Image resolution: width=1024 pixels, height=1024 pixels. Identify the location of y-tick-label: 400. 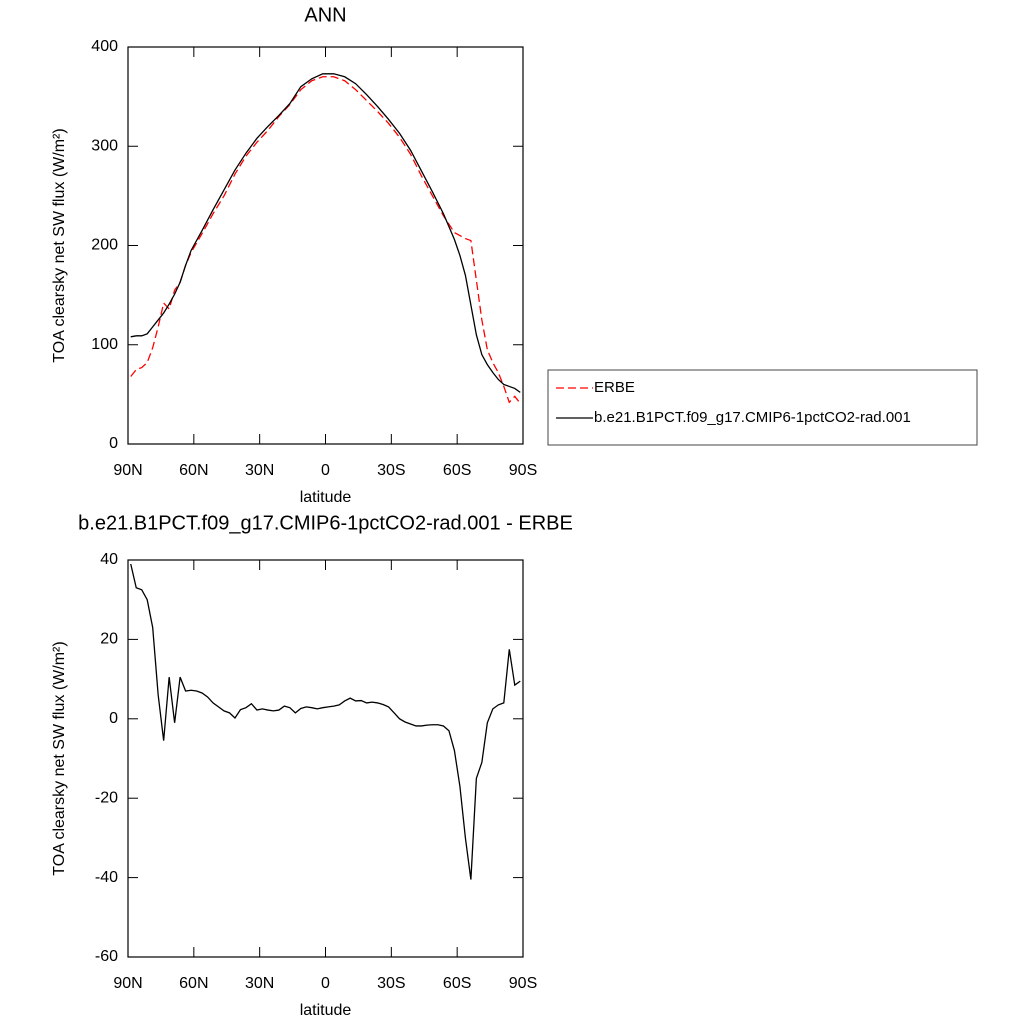
(104, 46).